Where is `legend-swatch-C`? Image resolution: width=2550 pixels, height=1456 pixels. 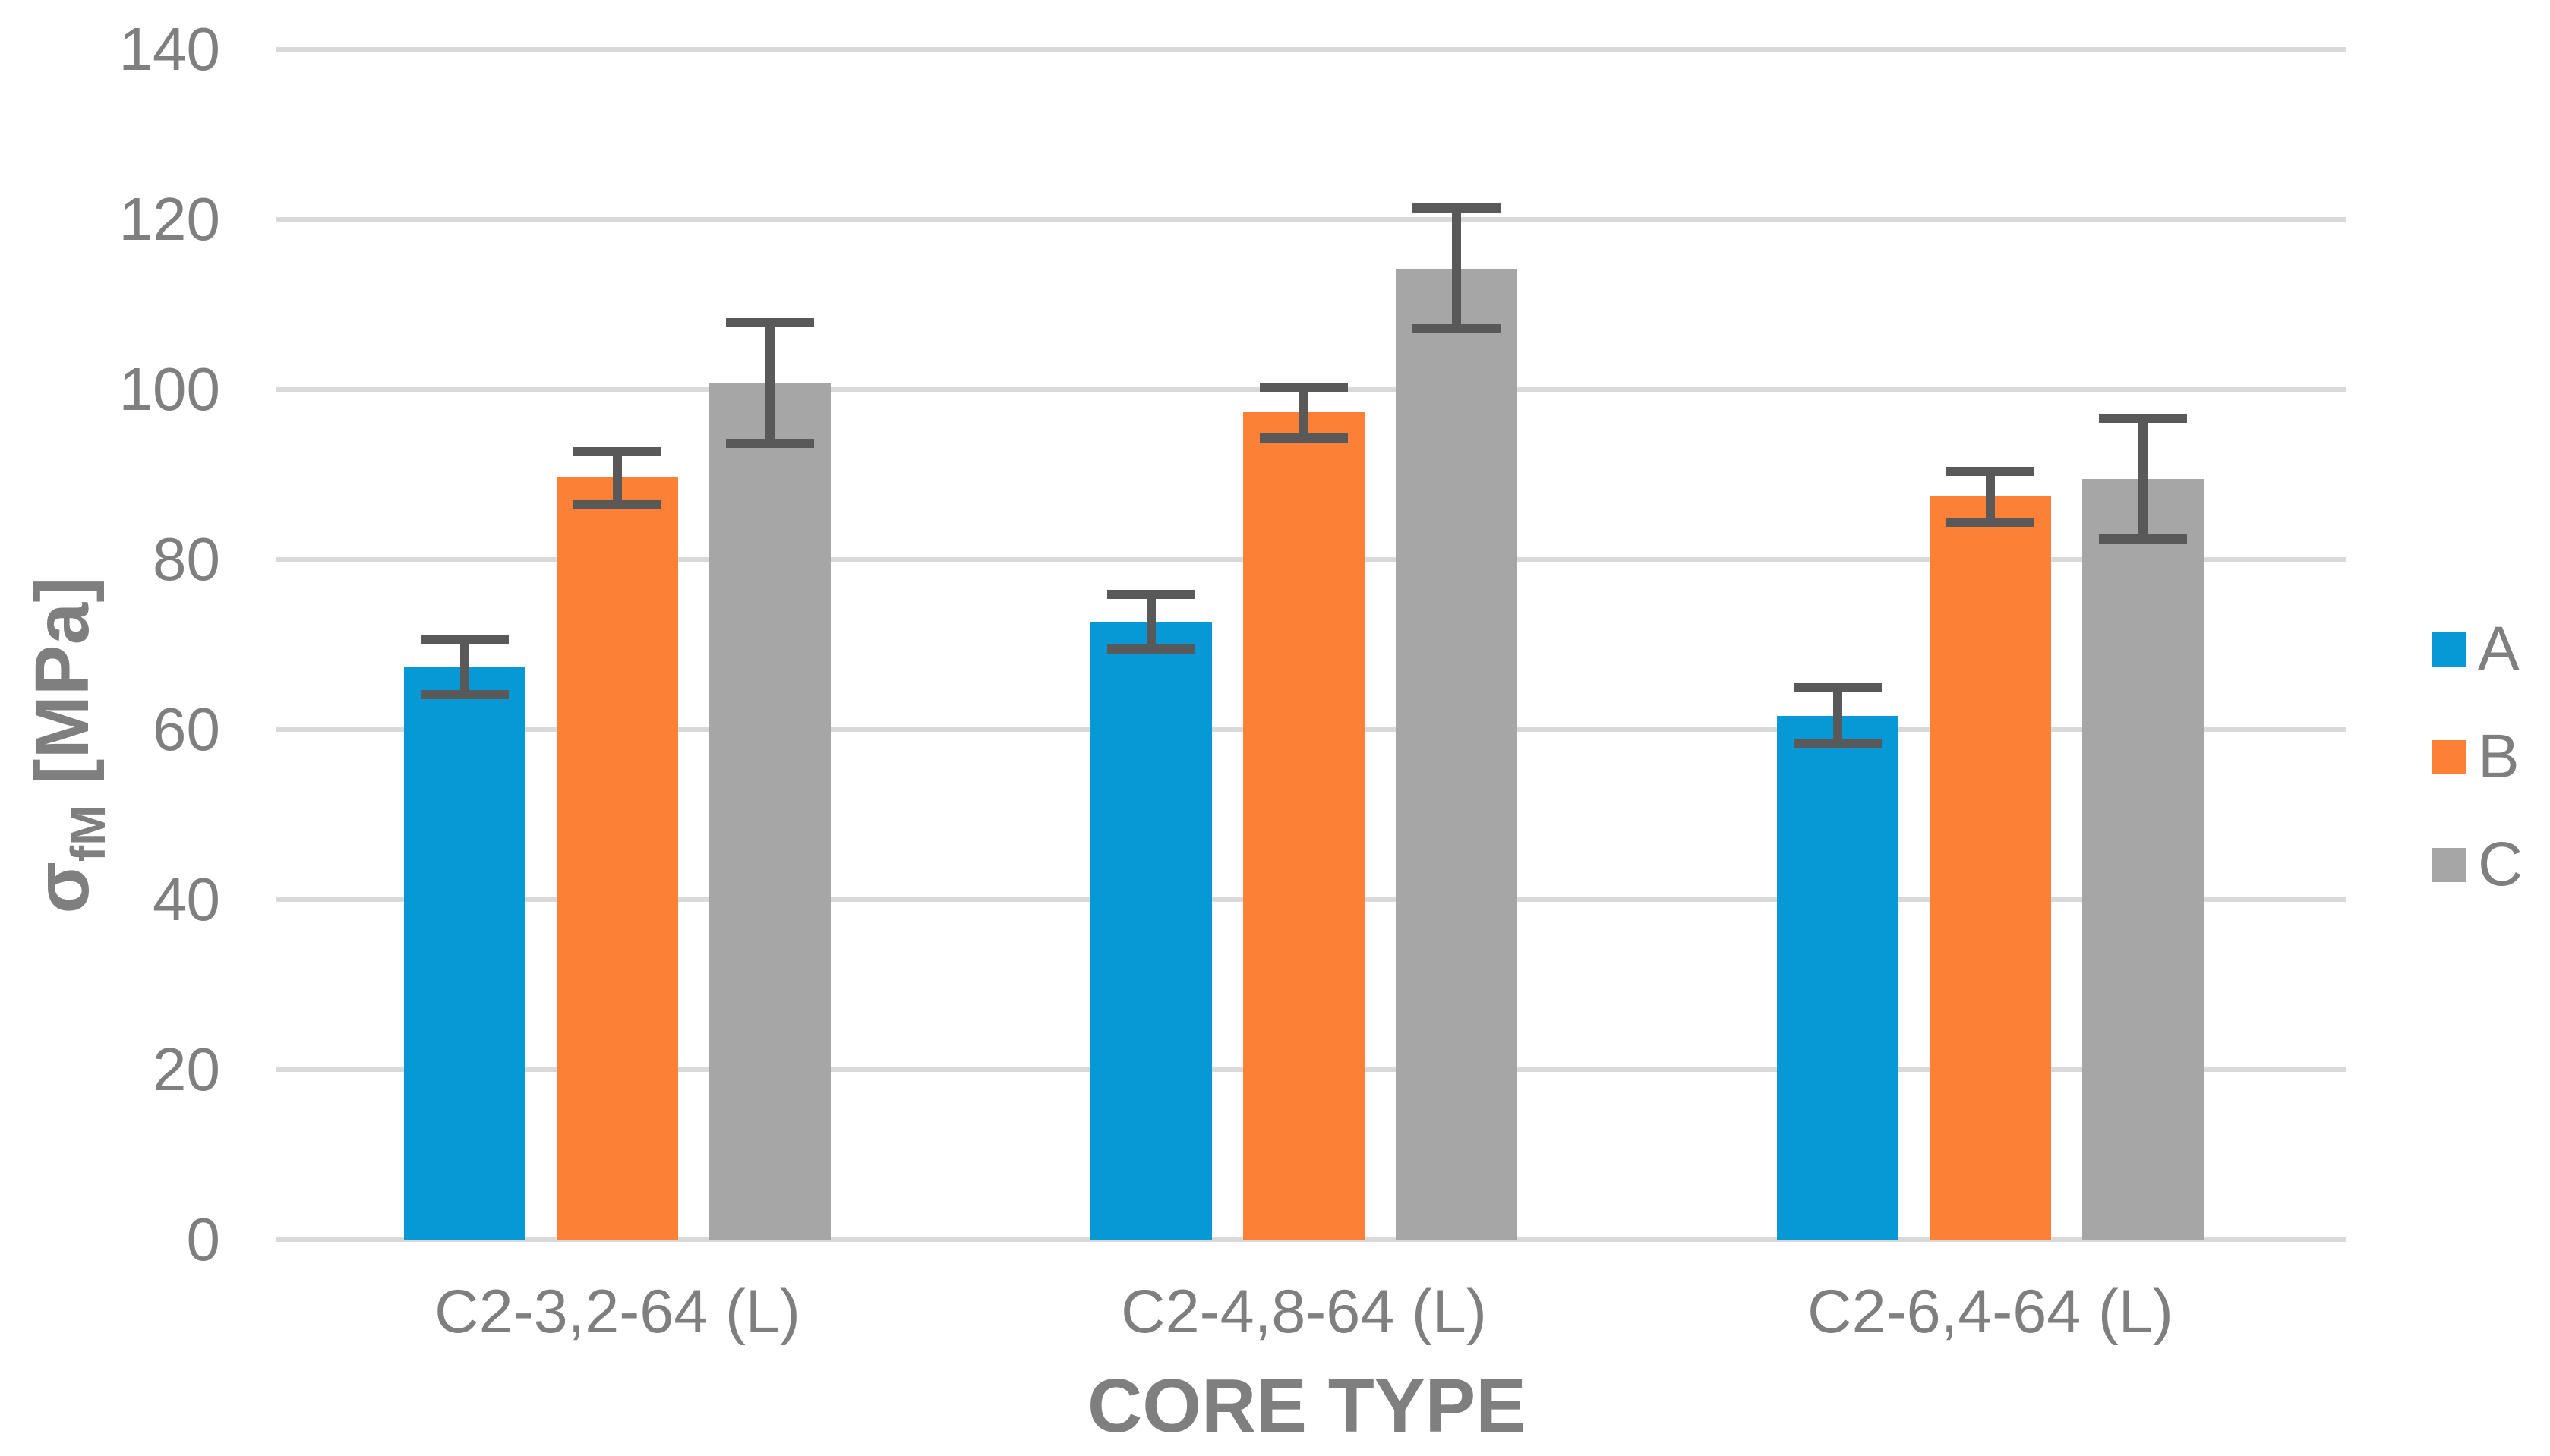 legend-swatch-C is located at coordinates (2449, 865).